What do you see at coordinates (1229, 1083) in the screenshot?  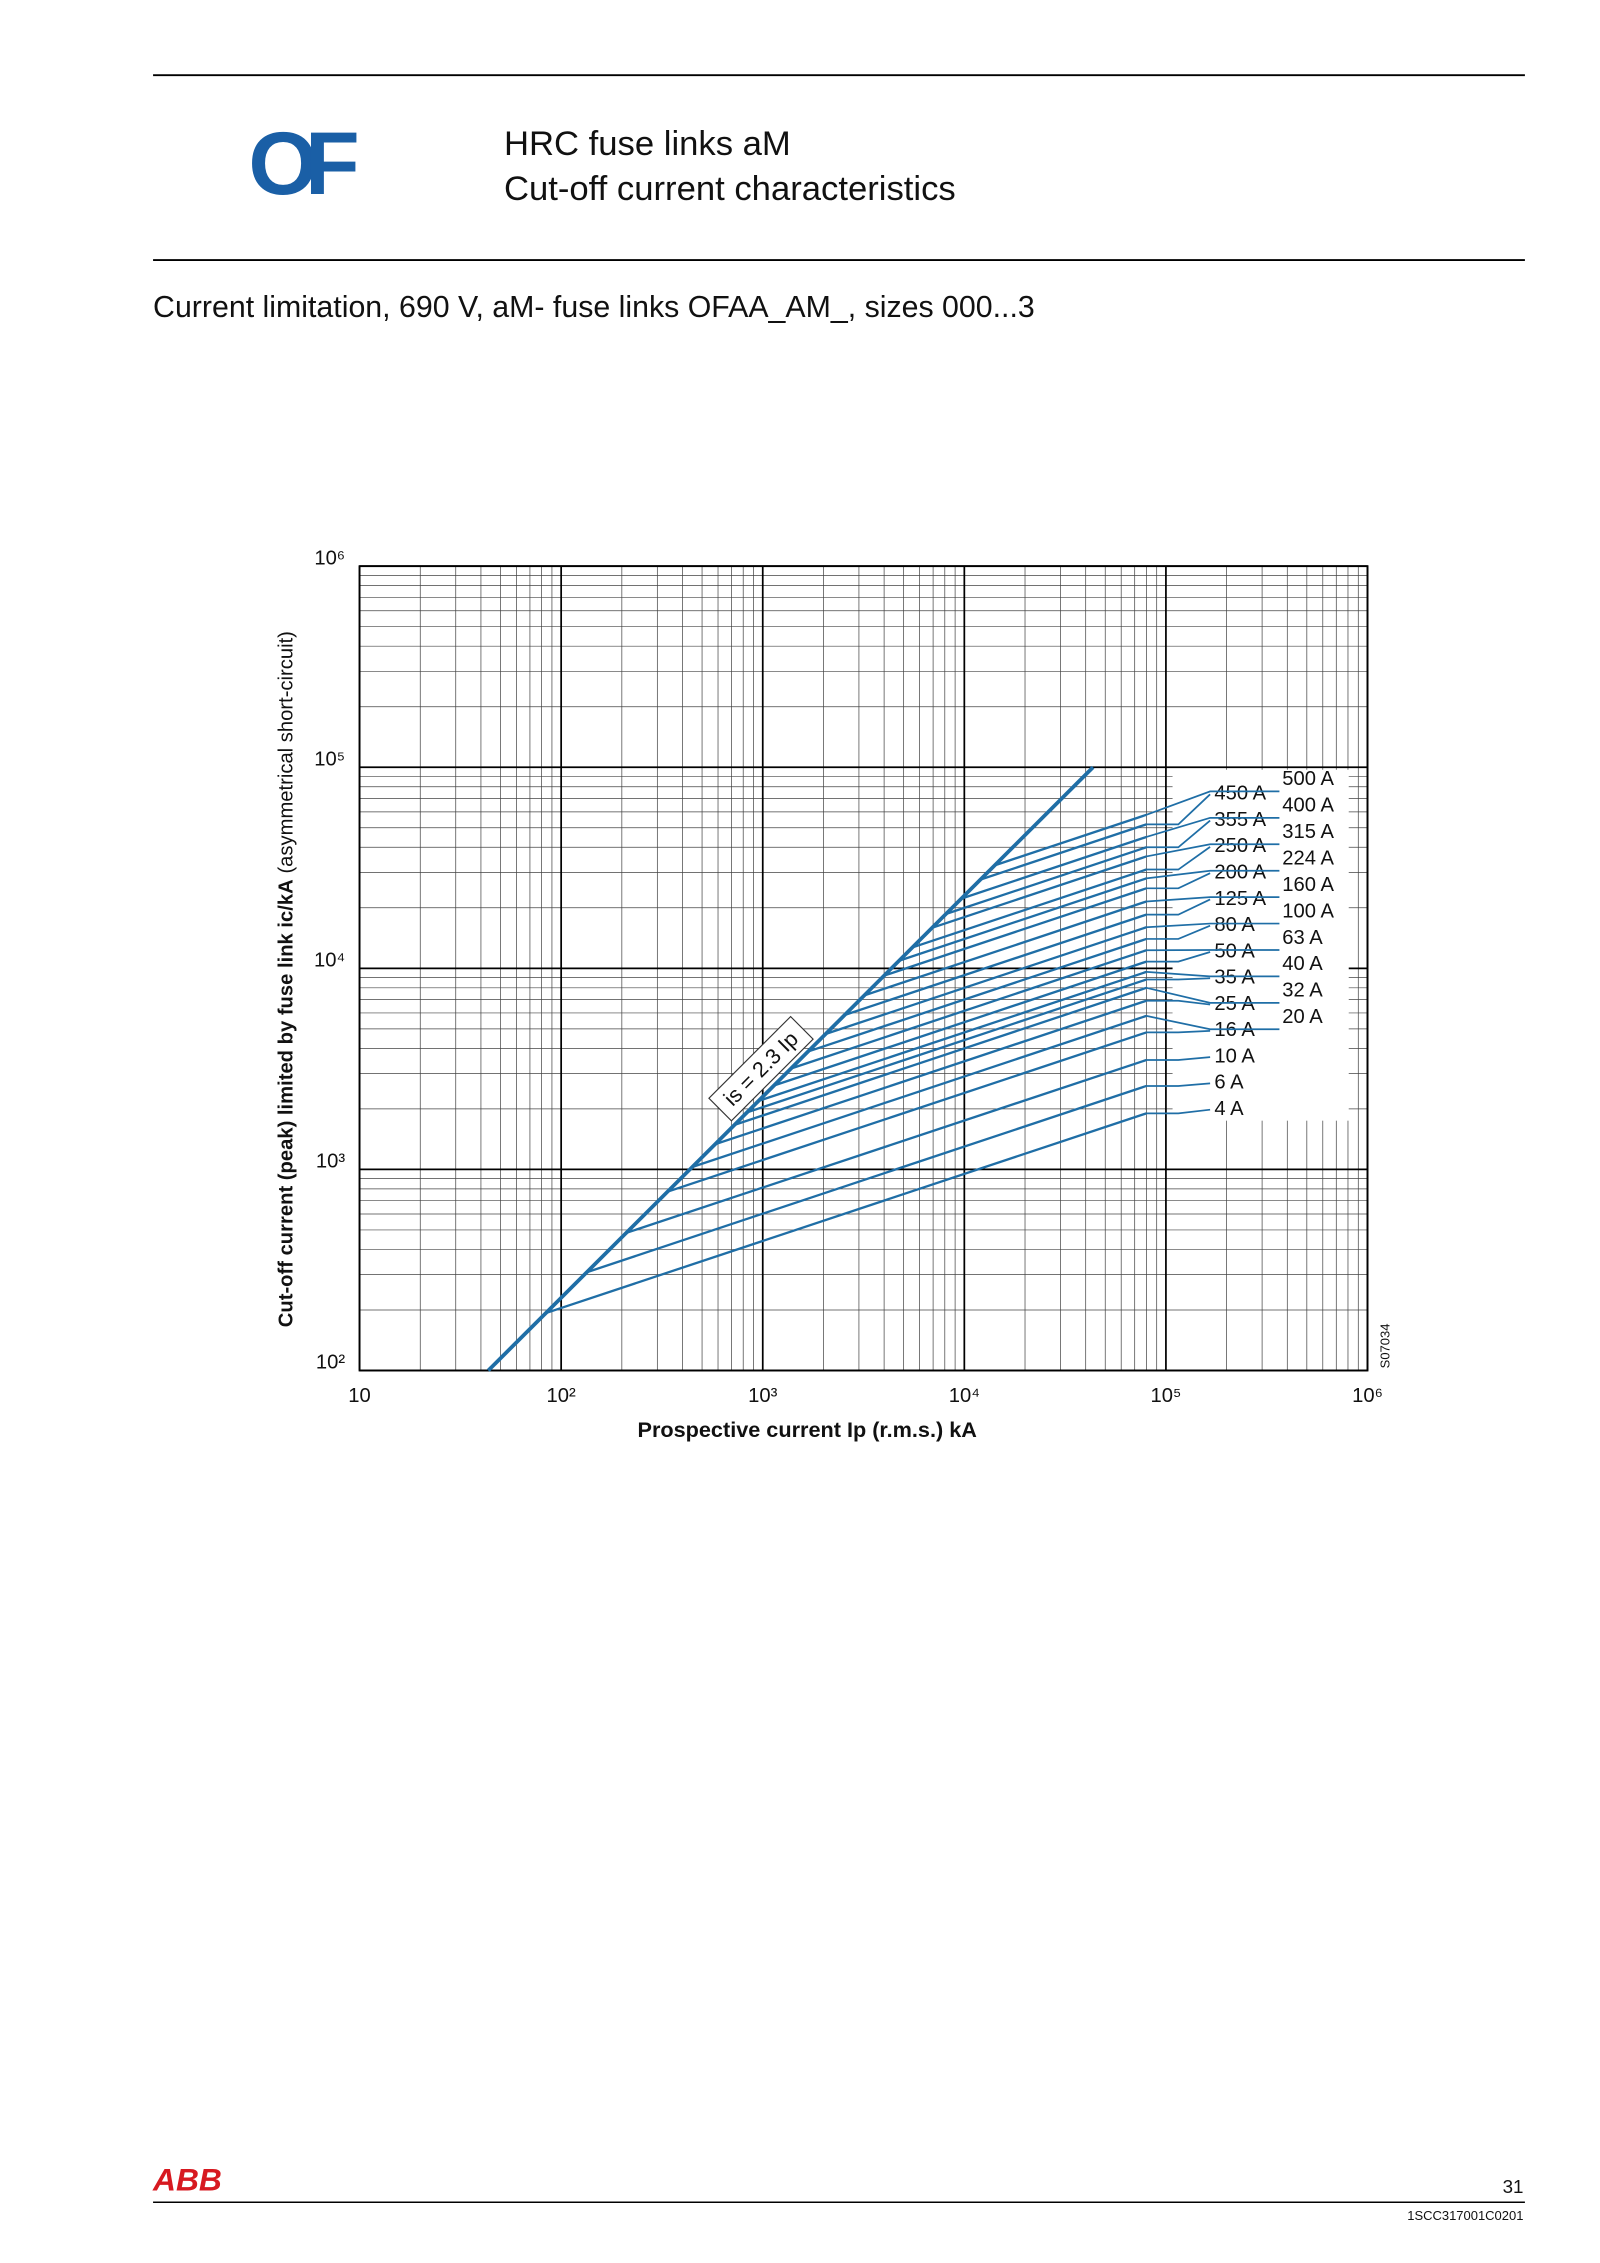 I see `legend-label: 6 A` at bounding box center [1229, 1083].